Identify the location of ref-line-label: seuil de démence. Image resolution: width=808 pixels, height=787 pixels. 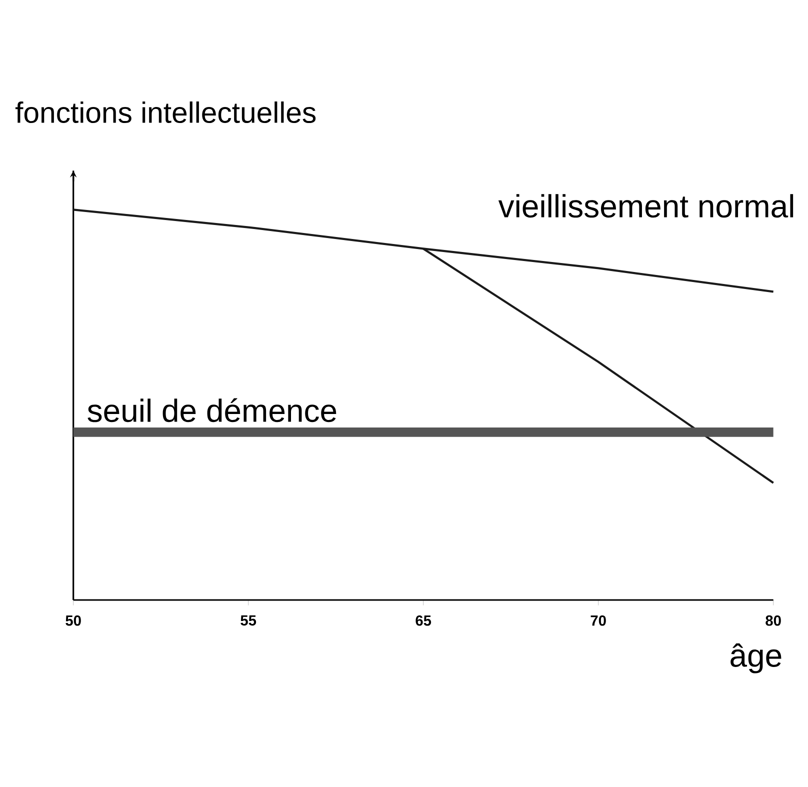
(212, 410).